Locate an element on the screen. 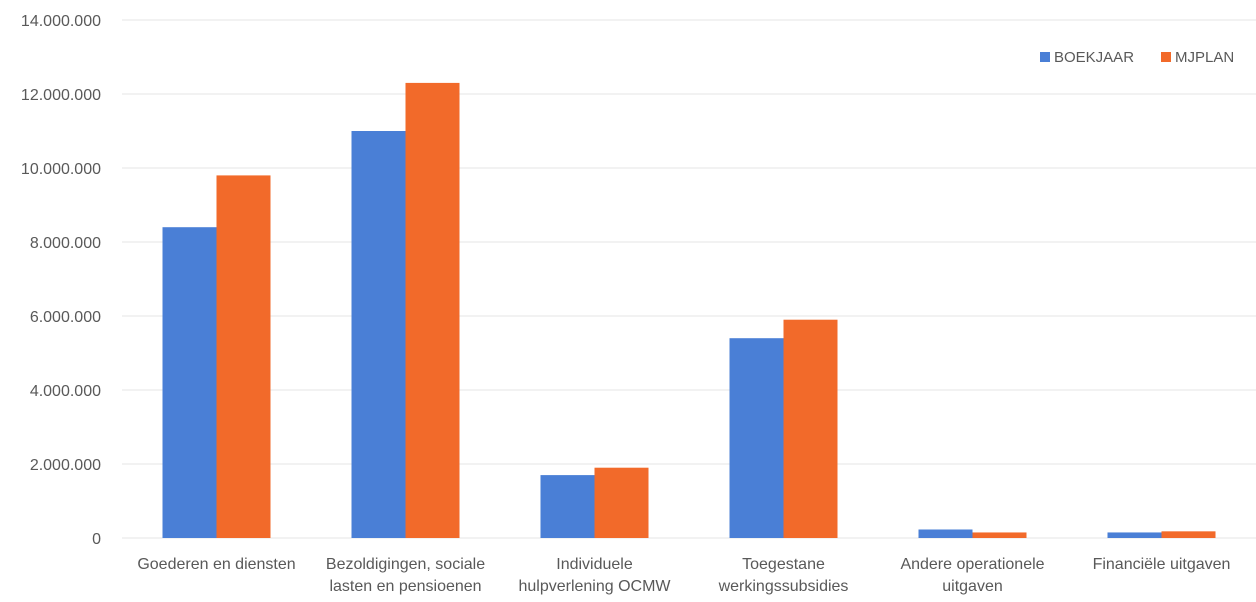 This screenshot has width=1256, height=602. y-tick-label: 4.000.000 is located at coordinates (65, 391).